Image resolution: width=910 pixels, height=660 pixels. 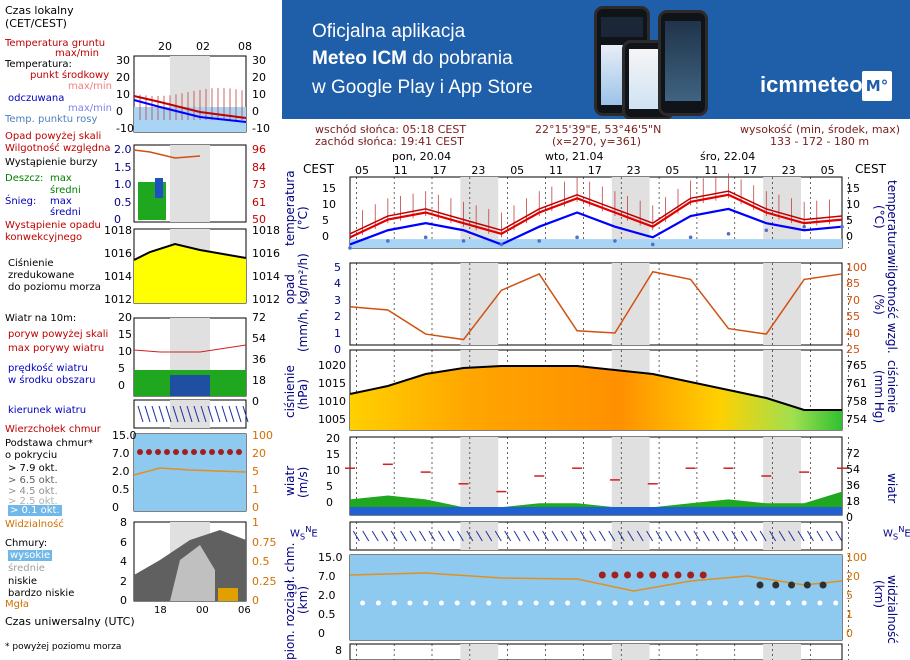 What do you see at coordinates (255, 401) in the screenshot?
I see `legend-wind-tick-r: 0` at bounding box center [255, 401].